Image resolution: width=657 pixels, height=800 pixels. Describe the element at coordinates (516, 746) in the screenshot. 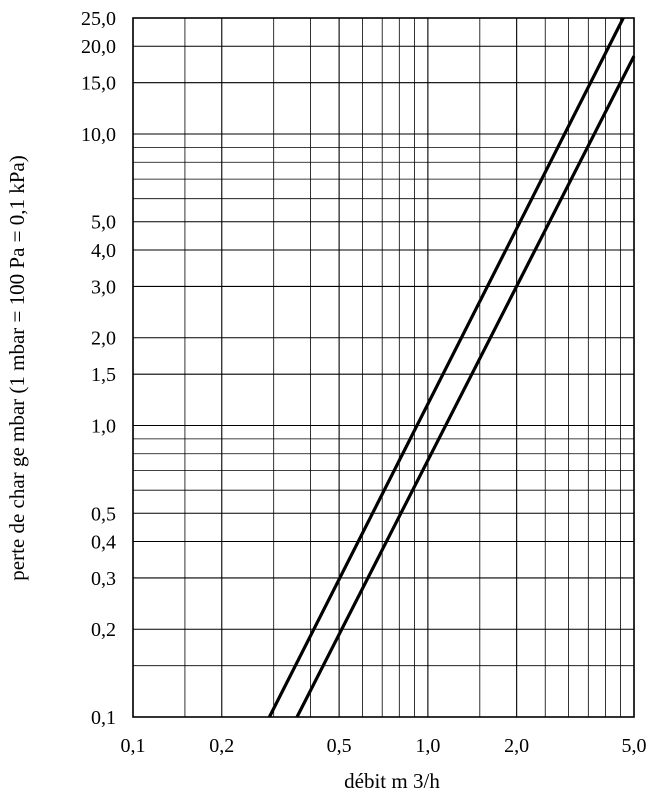

I see `x-tick-label: 2,0` at that location.